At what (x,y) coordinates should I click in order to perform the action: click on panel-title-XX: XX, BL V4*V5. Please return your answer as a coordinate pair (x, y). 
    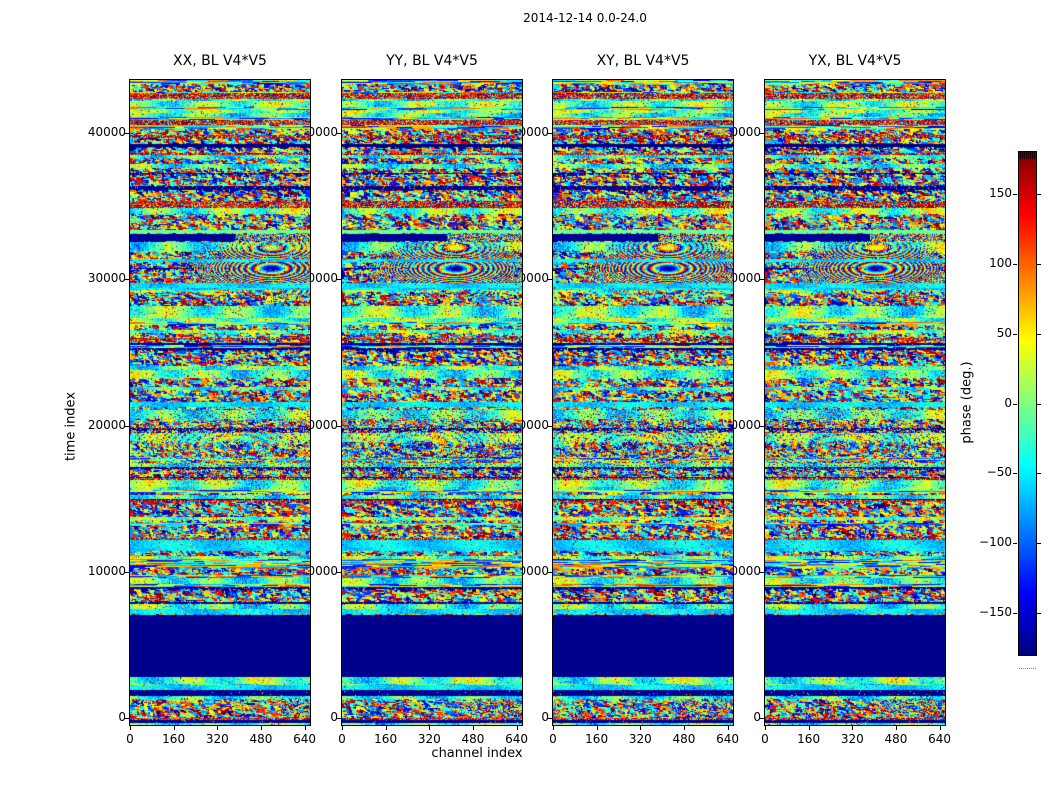
    Looking at the image, I should click on (220, 61).